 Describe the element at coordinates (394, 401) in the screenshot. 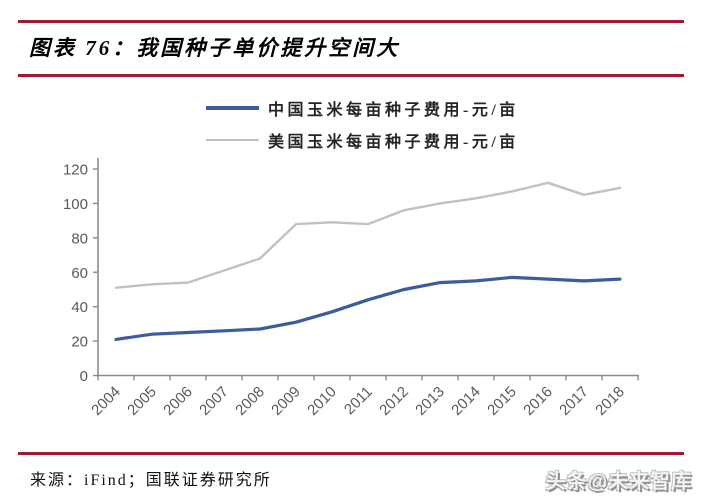

I see `svg-text: 2012` at that location.